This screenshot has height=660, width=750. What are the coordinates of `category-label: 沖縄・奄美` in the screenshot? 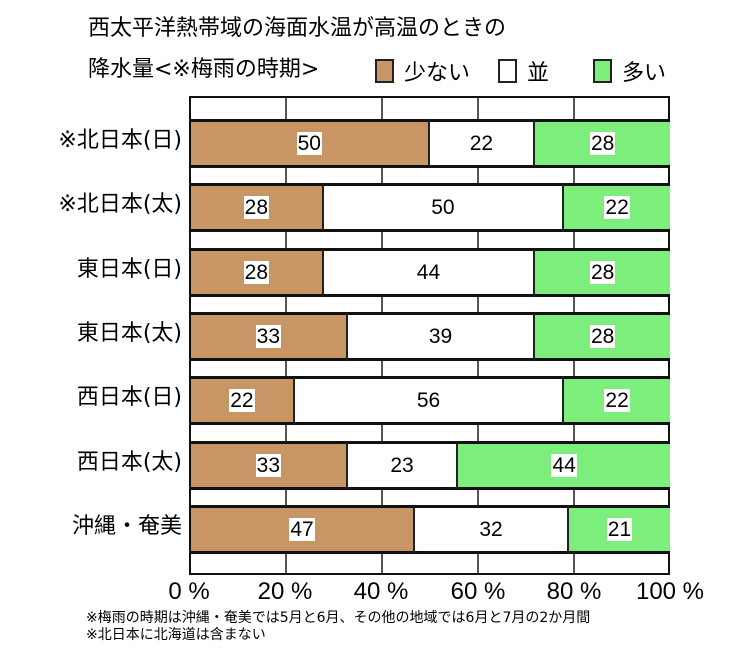 It's located at (126, 526).